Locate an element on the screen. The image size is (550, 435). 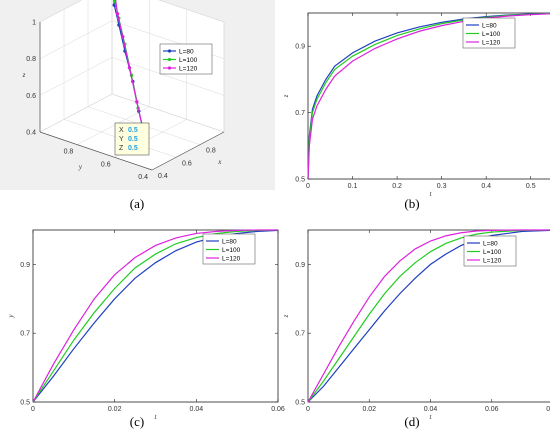
x-tick-label: 0.5 is located at coordinates (531, 186).